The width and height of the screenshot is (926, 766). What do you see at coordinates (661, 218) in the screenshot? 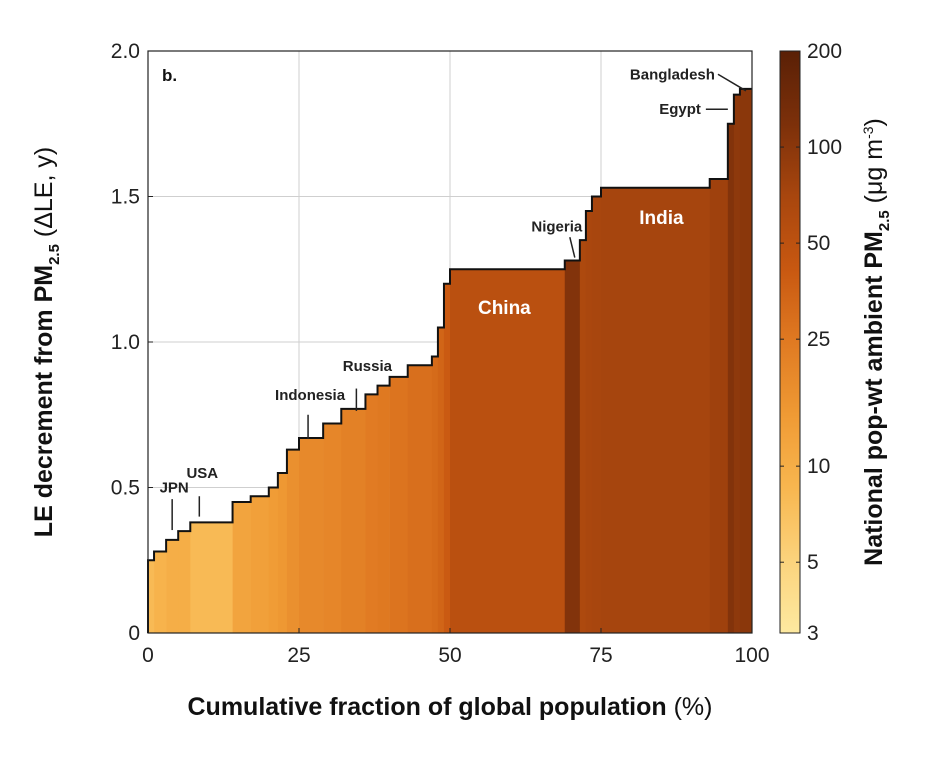
I see `annotation-label: India` at bounding box center [661, 218].